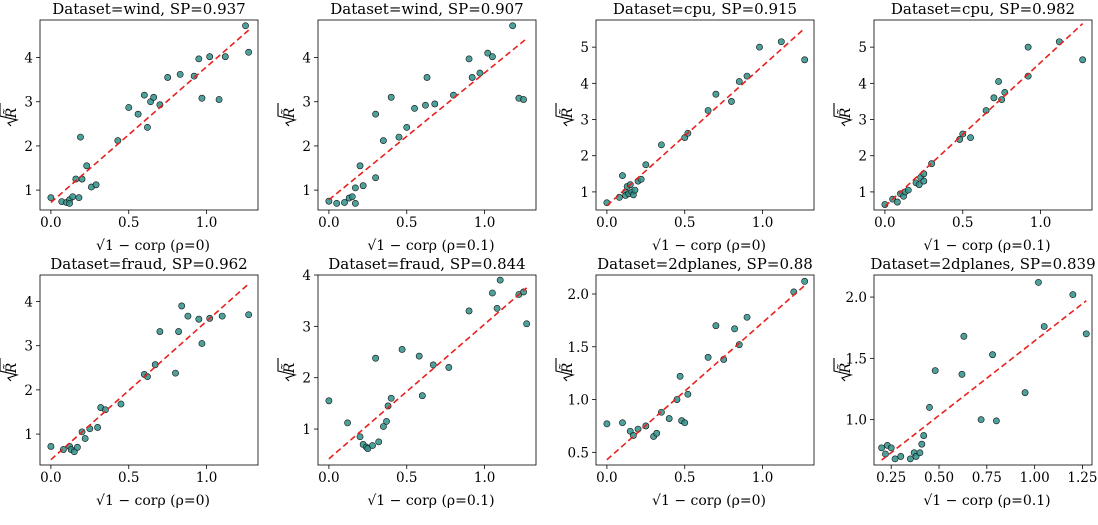  Describe the element at coordinates (891, 478) in the screenshot. I see `x-tick-label: 0.25` at that location.